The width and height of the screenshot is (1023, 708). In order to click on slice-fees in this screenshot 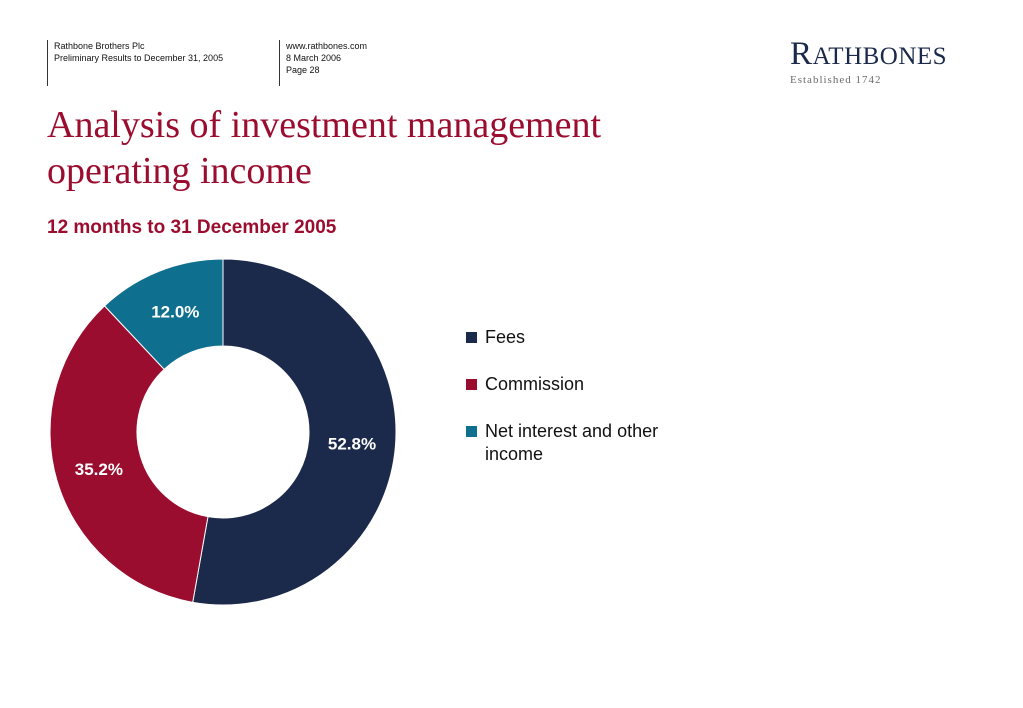, I will do `click(294, 432)`.